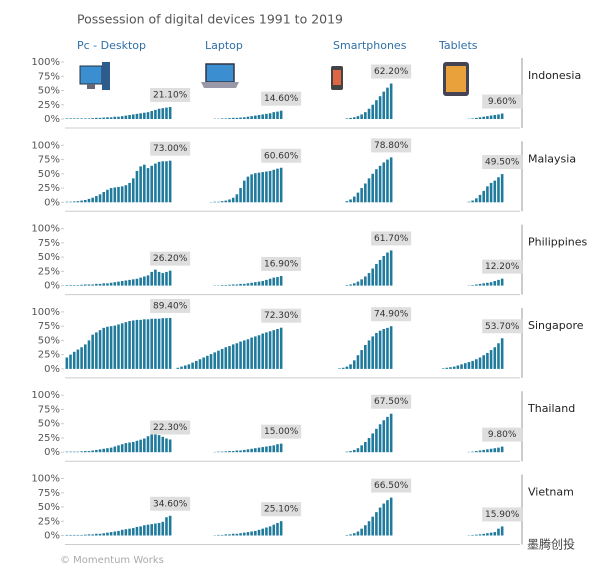  What do you see at coordinates (52, 286) in the screenshot?
I see `y-tick-label: 0%` at bounding box center [52, 286].